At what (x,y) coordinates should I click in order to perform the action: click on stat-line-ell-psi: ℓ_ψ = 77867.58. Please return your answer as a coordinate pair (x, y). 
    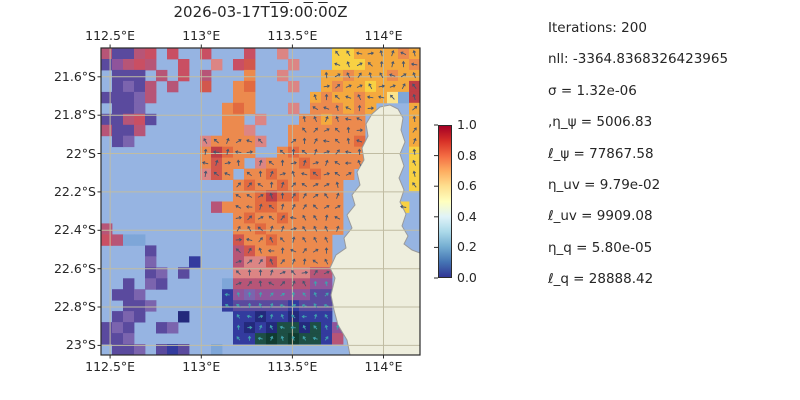
    Looking at the image, I should click on (601, 153).